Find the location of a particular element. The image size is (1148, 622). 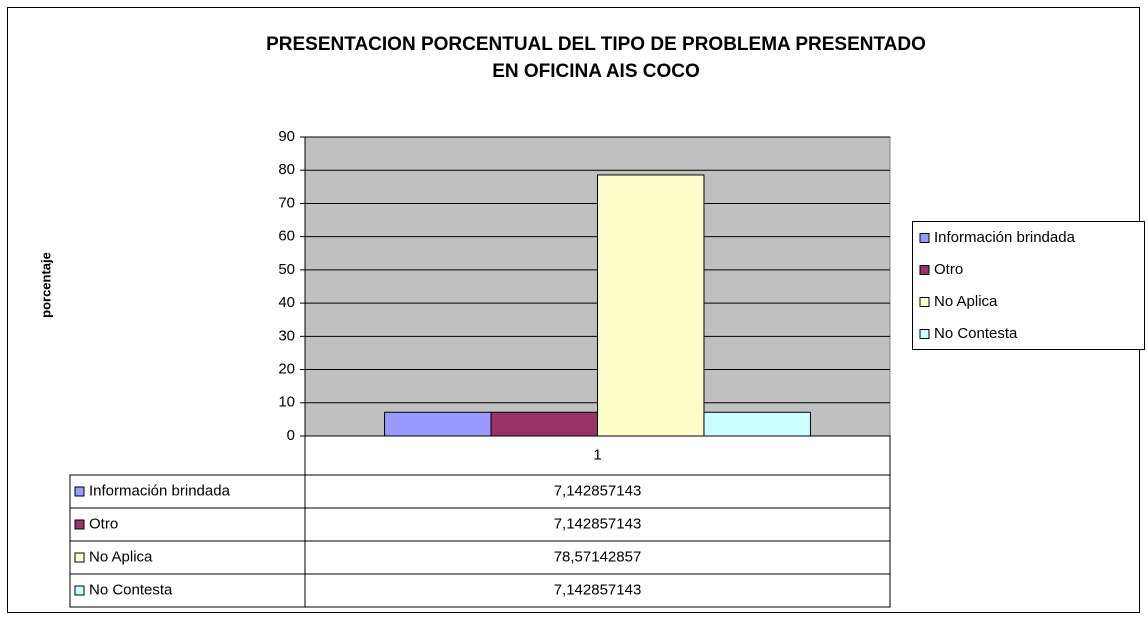

y-tick-label: 80 is located at coordinates (286, 169).